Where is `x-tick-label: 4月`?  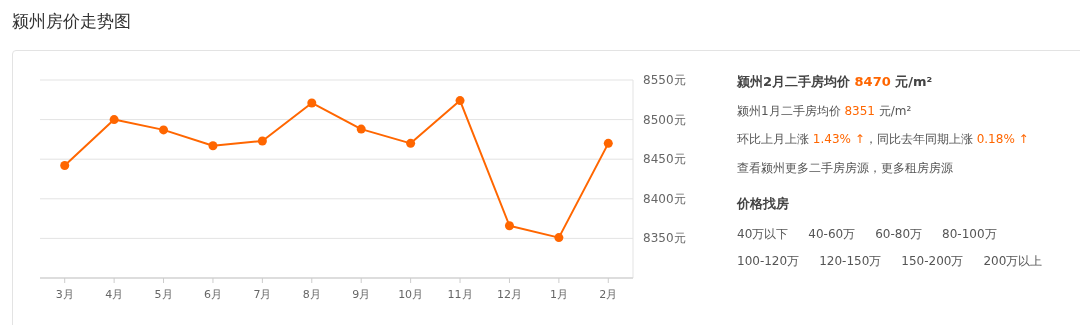 x-tick-label: 4月 is located at coordinates (114, 294).